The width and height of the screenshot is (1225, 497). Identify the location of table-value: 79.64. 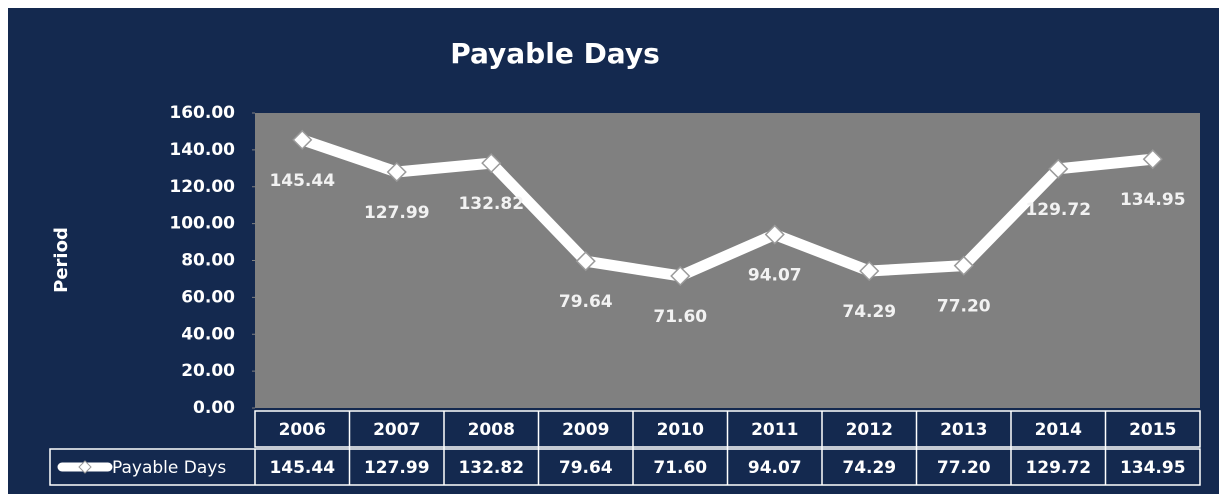
(586, 468).